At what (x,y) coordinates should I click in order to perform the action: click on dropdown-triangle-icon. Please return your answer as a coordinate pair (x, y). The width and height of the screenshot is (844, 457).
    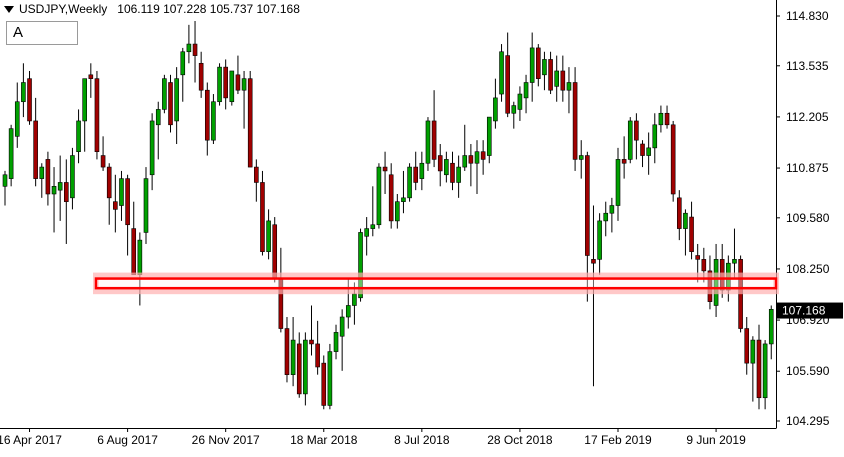
    Looking at the image, I should click on (9, 10).